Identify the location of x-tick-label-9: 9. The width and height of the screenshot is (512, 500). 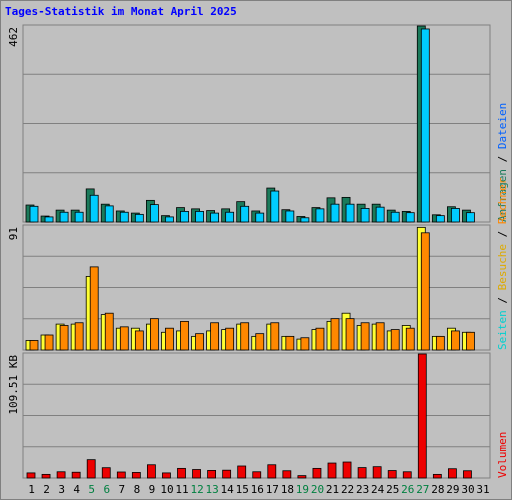
(152, 489).